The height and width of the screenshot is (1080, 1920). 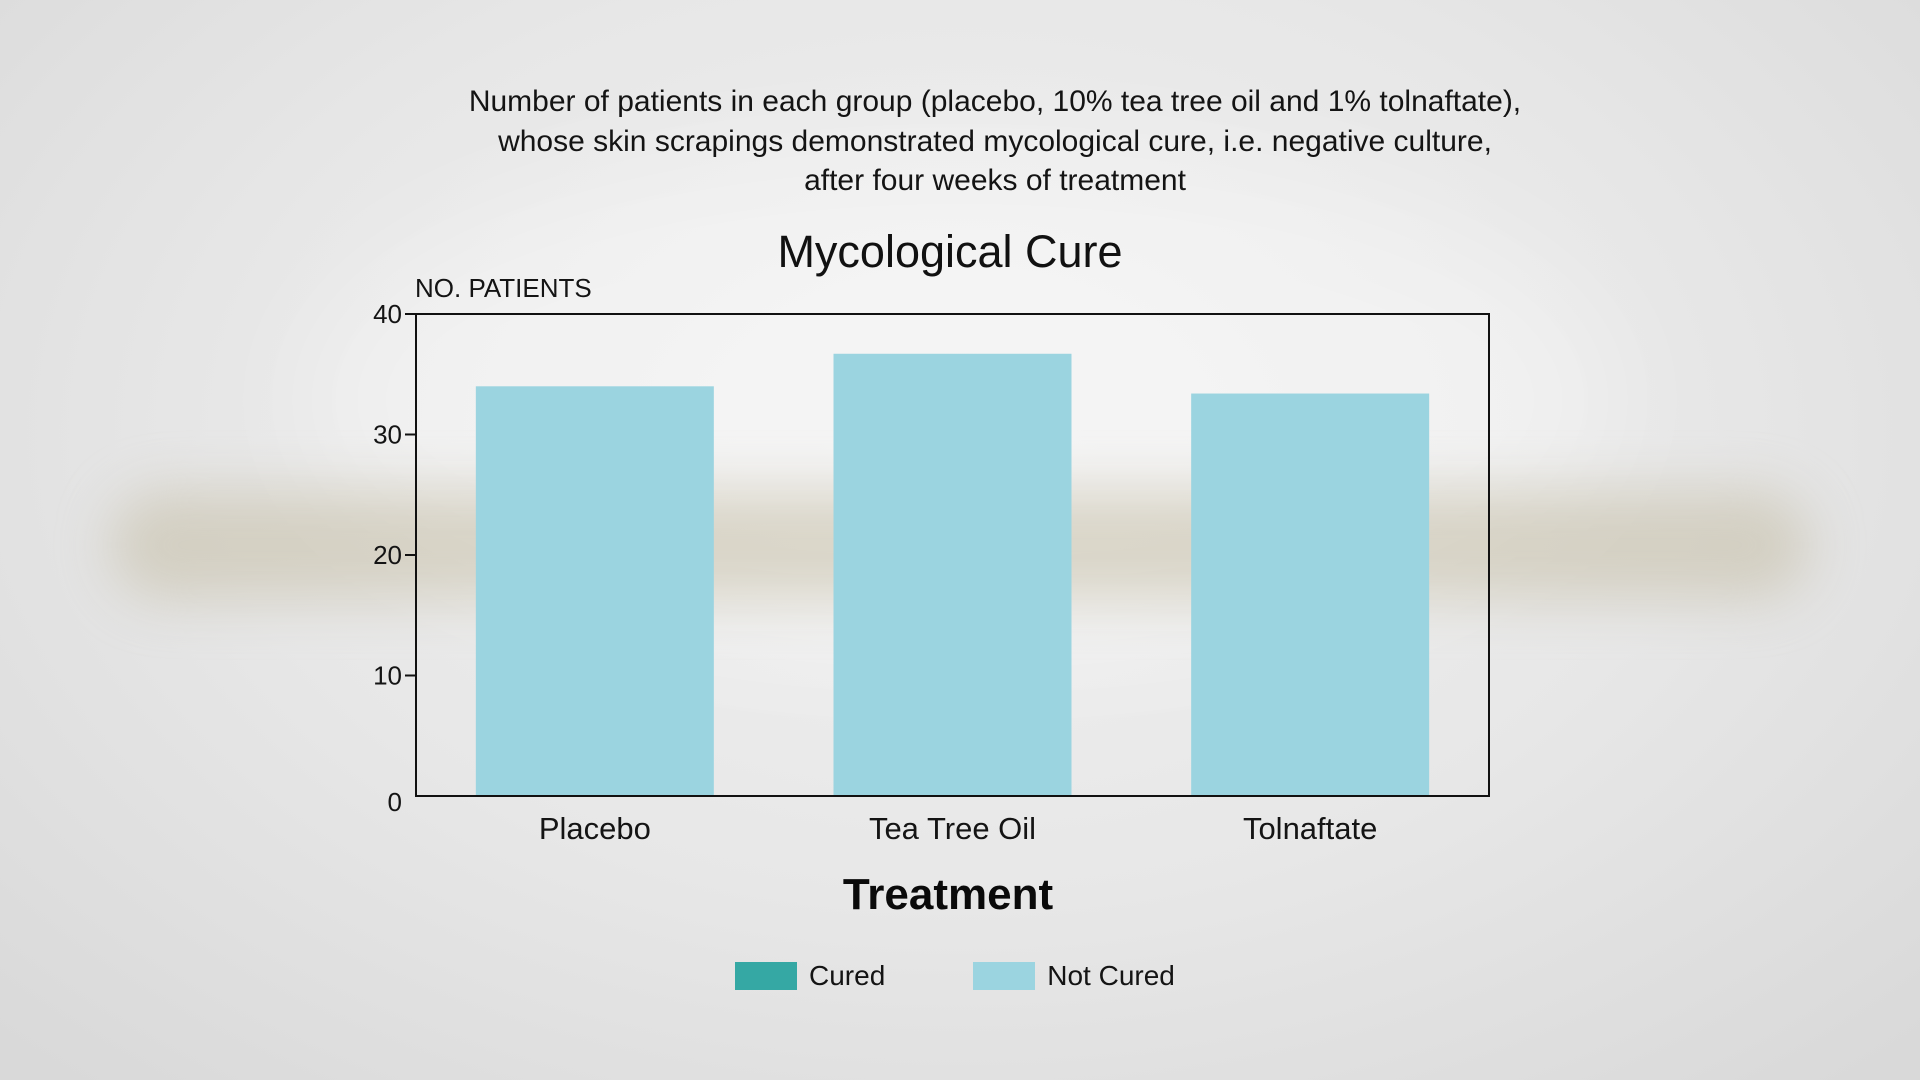 I want to click on legend-label-not-cured: Not Cured, so click(x=1111, y=975).